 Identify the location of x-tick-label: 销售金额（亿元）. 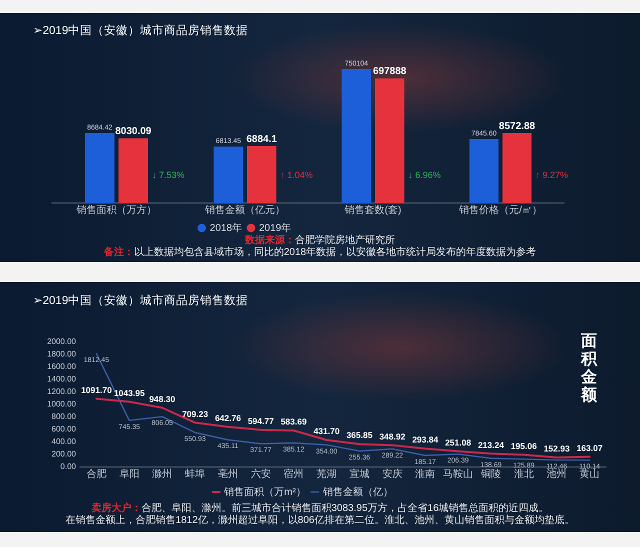
(244, 210).